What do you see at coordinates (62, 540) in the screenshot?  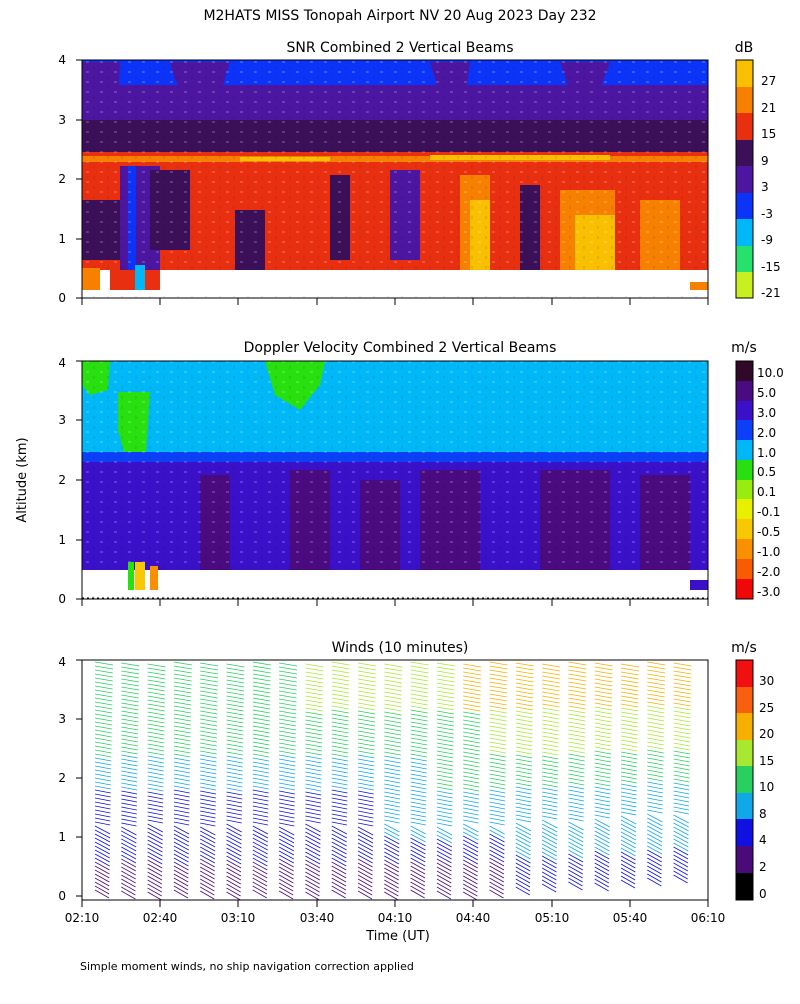 I see `svg-text: 1` at bounding box center [62, 540].